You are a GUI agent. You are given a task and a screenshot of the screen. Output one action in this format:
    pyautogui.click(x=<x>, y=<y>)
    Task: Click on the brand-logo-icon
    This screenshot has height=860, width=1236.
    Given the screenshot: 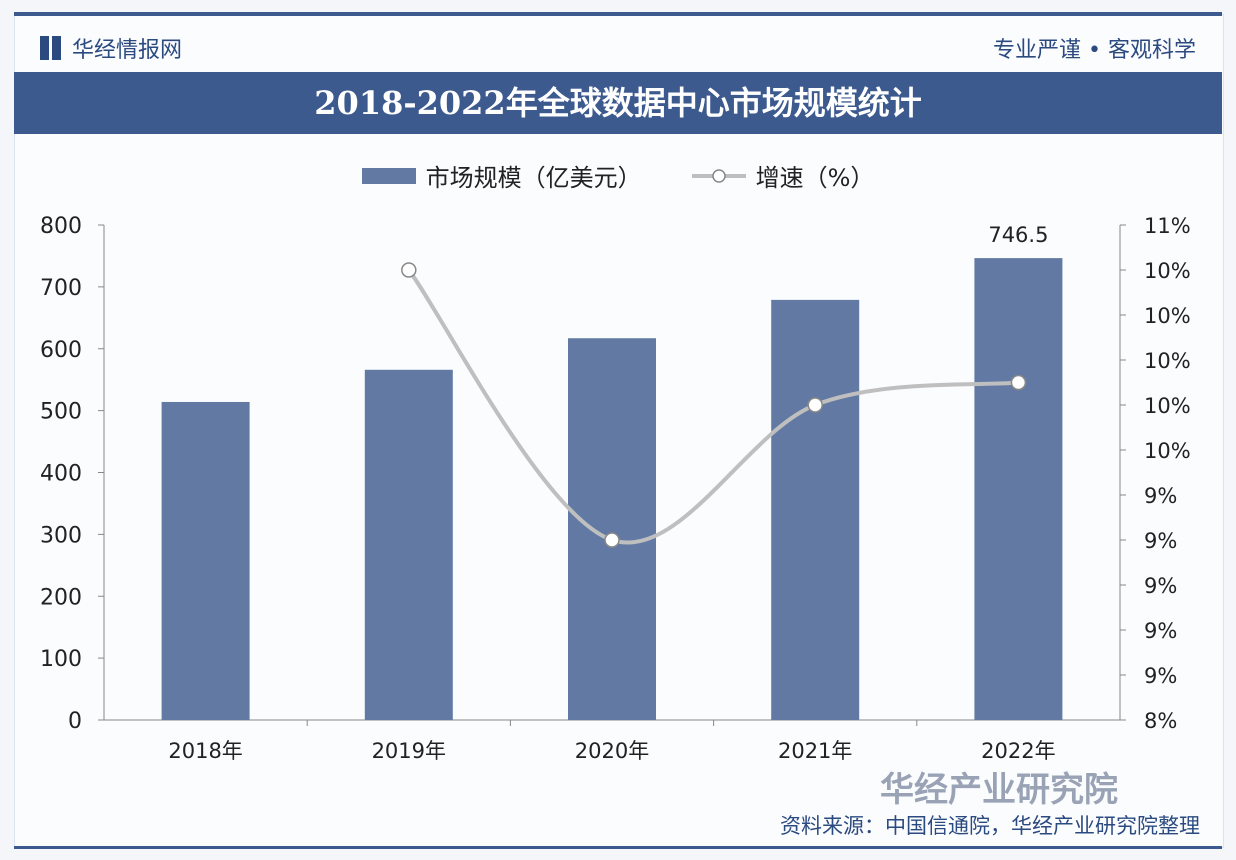 What is the action you would take?
    pyautogui.click(x=51, y=48)
    